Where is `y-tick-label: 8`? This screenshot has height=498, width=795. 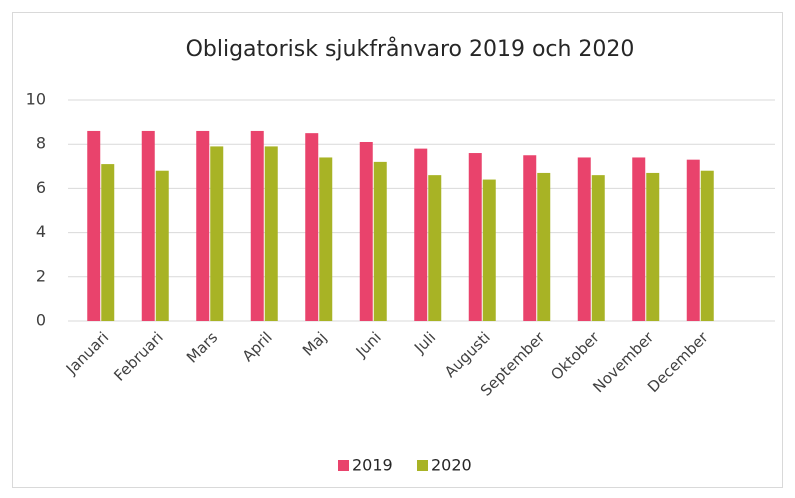
y-tick-label: 8 is located at coordinates (41, 143).